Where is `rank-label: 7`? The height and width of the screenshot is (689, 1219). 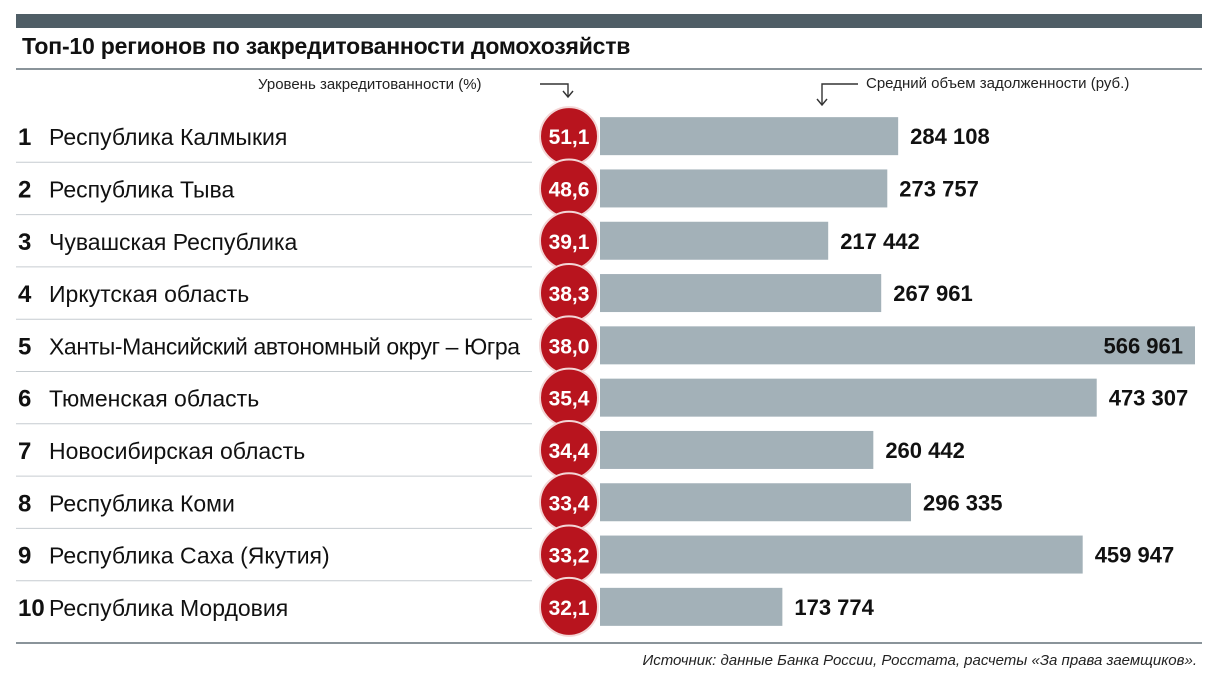 rank-label: 7 is located at coordinates (24, 451).